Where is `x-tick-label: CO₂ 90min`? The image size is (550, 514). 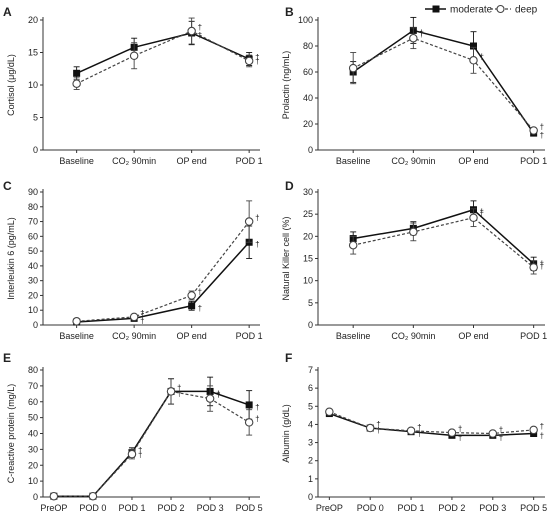
x-tick-label: CO₂ 90min is located at coordinates (413, 336).